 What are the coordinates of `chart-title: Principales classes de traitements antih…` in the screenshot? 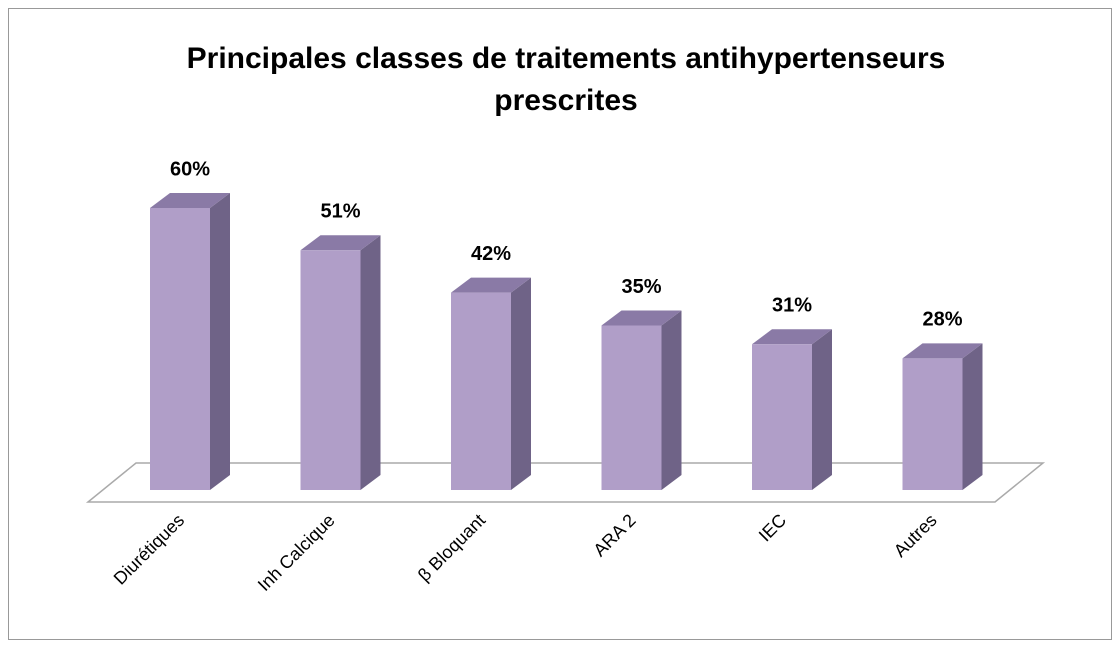 It's located at (566, 58).